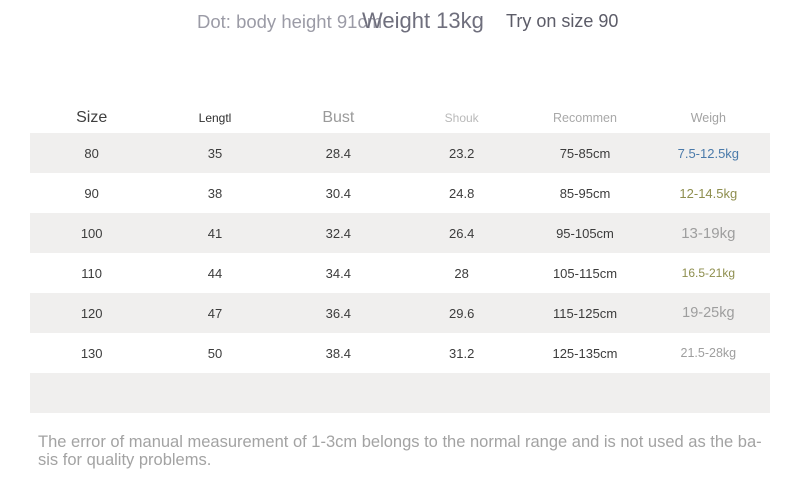  What do you see at coordinates (462, 353) in the screenshot?
I see `cell-shoulder: 31.2` at bounding box center [462, 353].